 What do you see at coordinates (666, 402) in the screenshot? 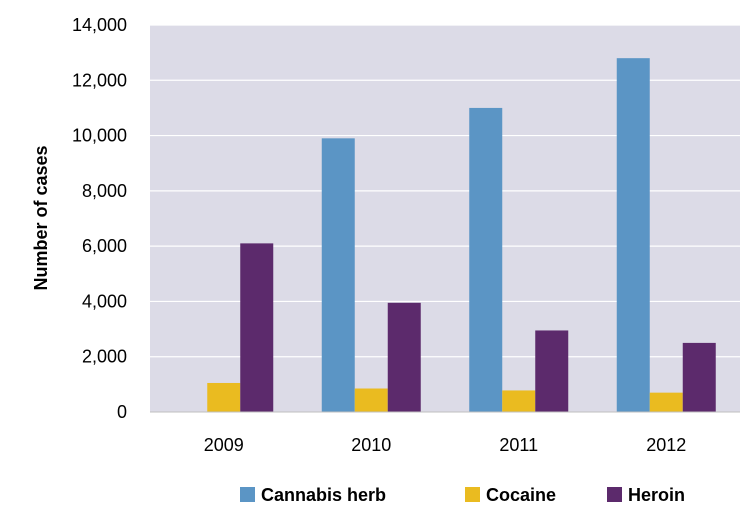
I see `bar-cocaine-2012` at bounding box center [666, 402].